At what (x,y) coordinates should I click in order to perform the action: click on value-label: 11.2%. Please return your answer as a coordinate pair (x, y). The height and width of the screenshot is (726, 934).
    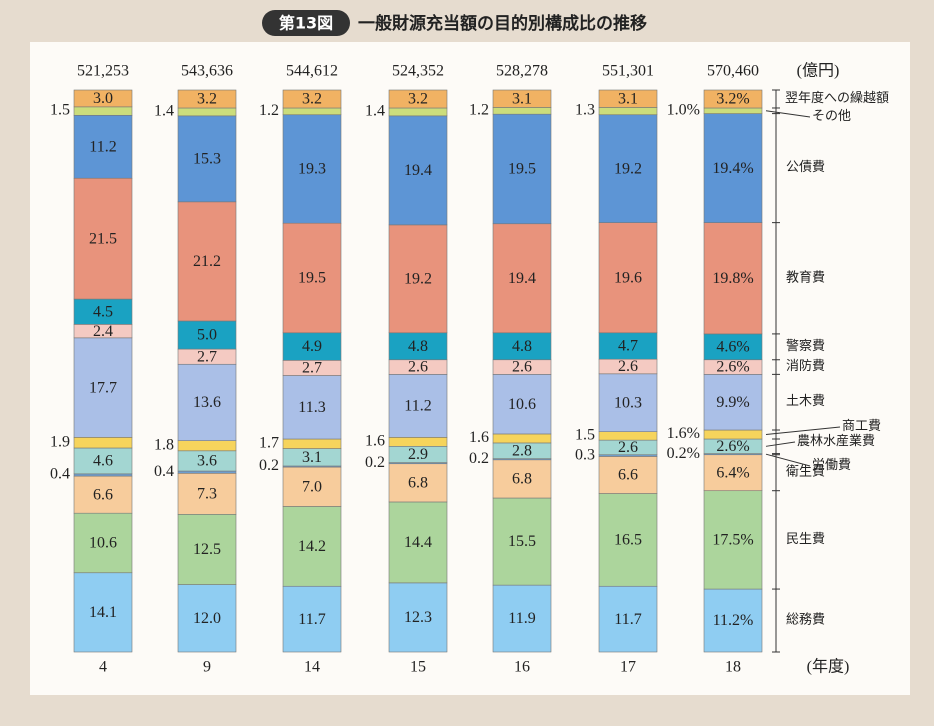
    Looking at the image, I should click on (733, 620).